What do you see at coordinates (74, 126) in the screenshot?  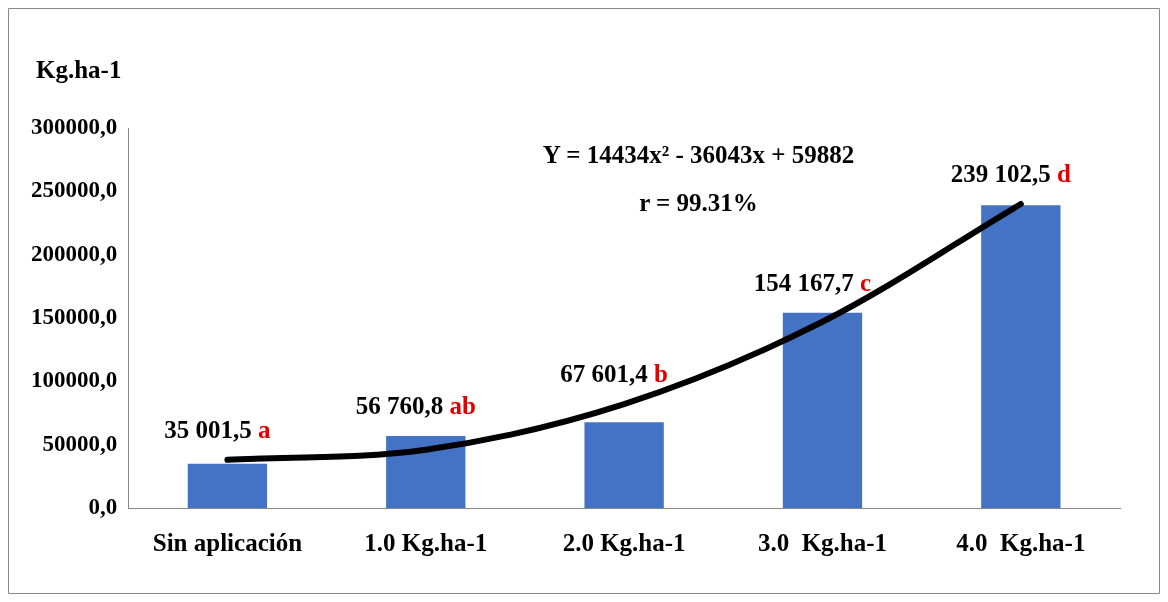 I see `y-tick-label: 300000,0` at bounding box center [74, 126].